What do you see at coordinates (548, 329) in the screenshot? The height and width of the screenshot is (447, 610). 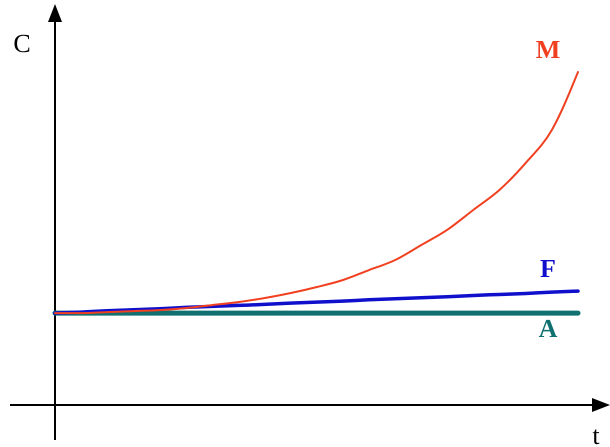 I see `series-label: A` at bounding box center [548, 329].